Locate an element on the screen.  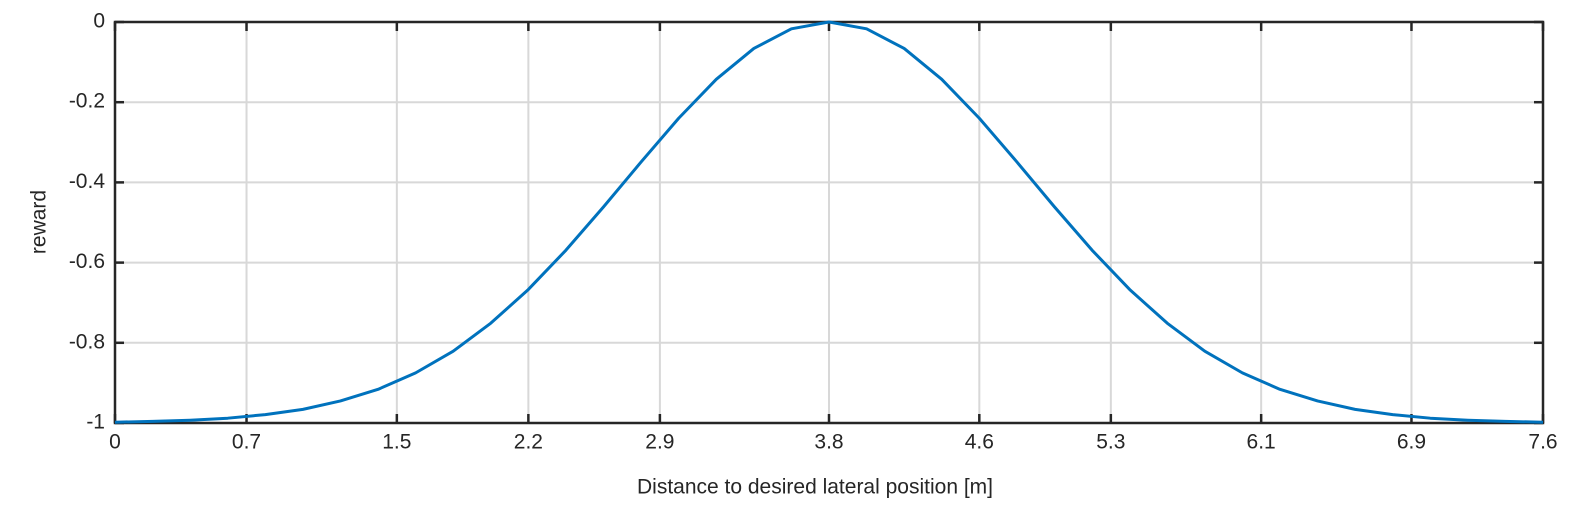
x-axis-label: Distance to desired lateral position [m] is located at coordinates (815, 487).